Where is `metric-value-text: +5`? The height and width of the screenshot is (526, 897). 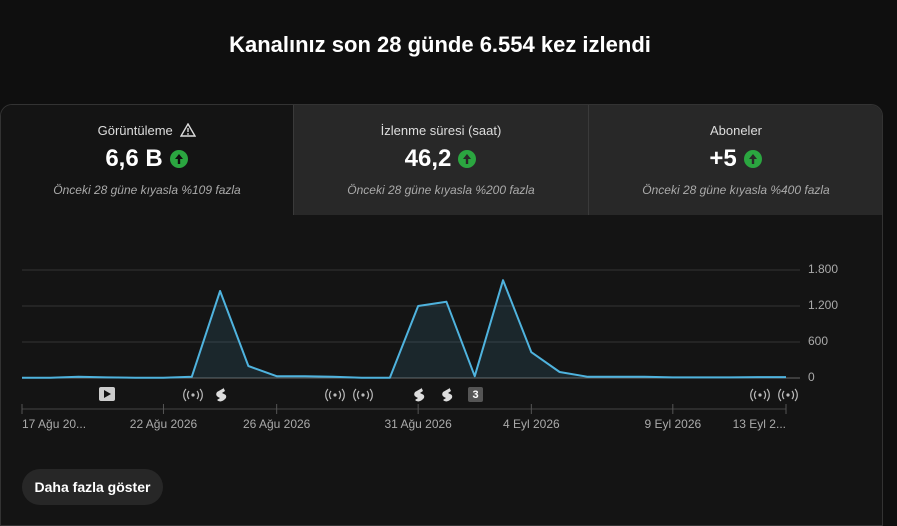
metric-value-text: +5 is located at coordinates (723, 158).